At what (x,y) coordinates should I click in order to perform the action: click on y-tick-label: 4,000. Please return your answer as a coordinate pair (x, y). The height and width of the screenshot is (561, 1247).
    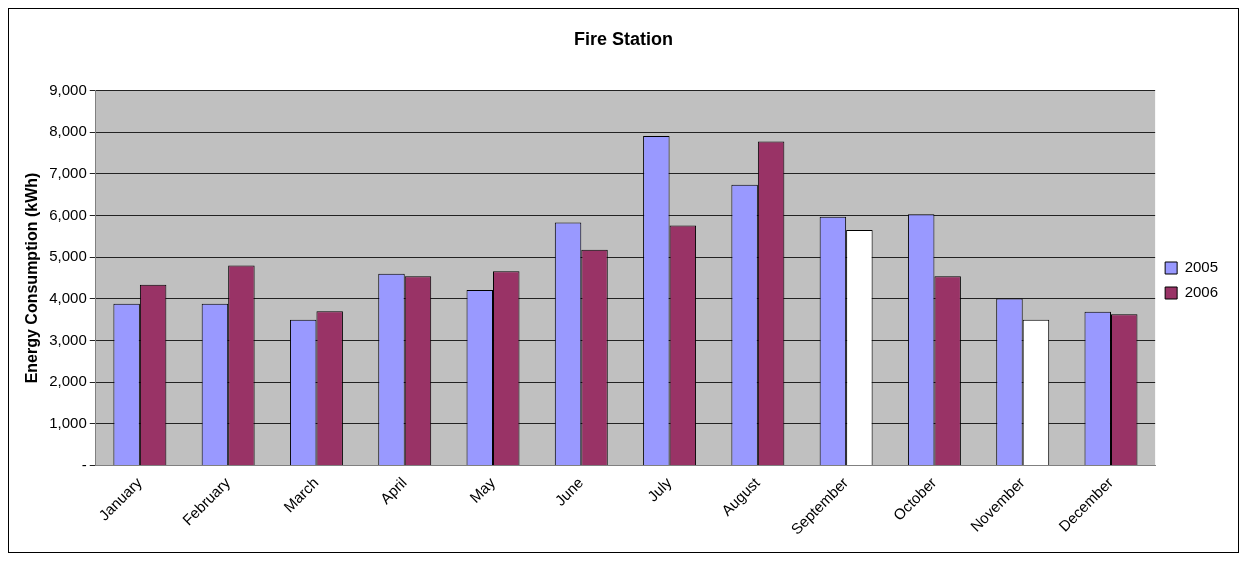
    Looking at the image, I should click on (68, 297).